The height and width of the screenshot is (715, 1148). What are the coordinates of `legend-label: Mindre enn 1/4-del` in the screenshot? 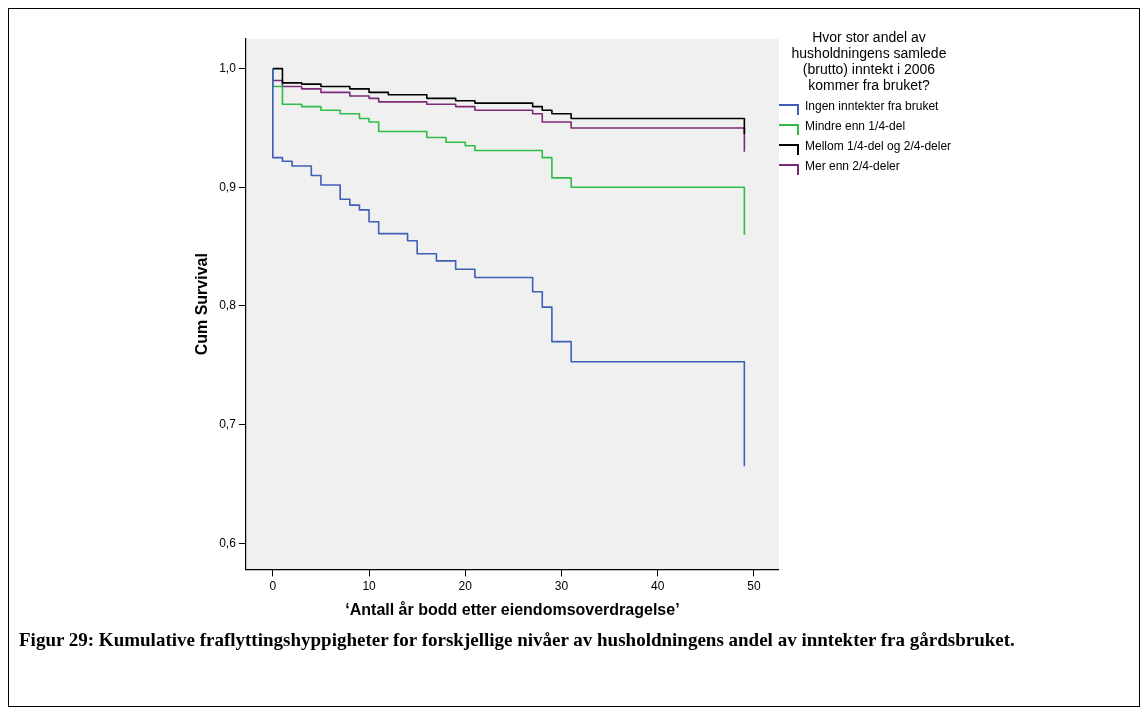 It's located at (855, 126).